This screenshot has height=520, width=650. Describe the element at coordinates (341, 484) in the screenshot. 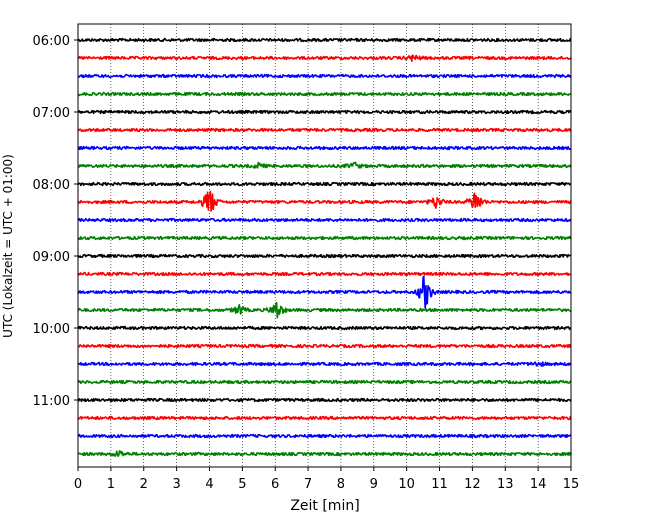

I see `x-tick-label: 8` at that location.